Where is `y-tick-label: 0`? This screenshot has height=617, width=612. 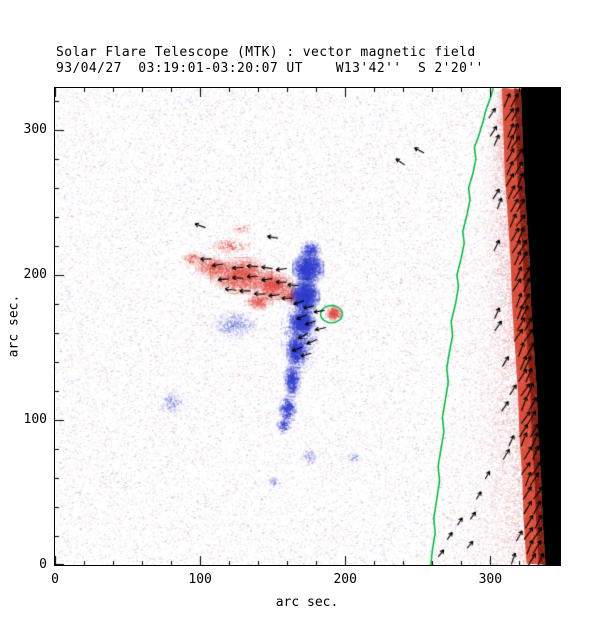 y-tick-label: 0 is located at coordinates (43, 564).